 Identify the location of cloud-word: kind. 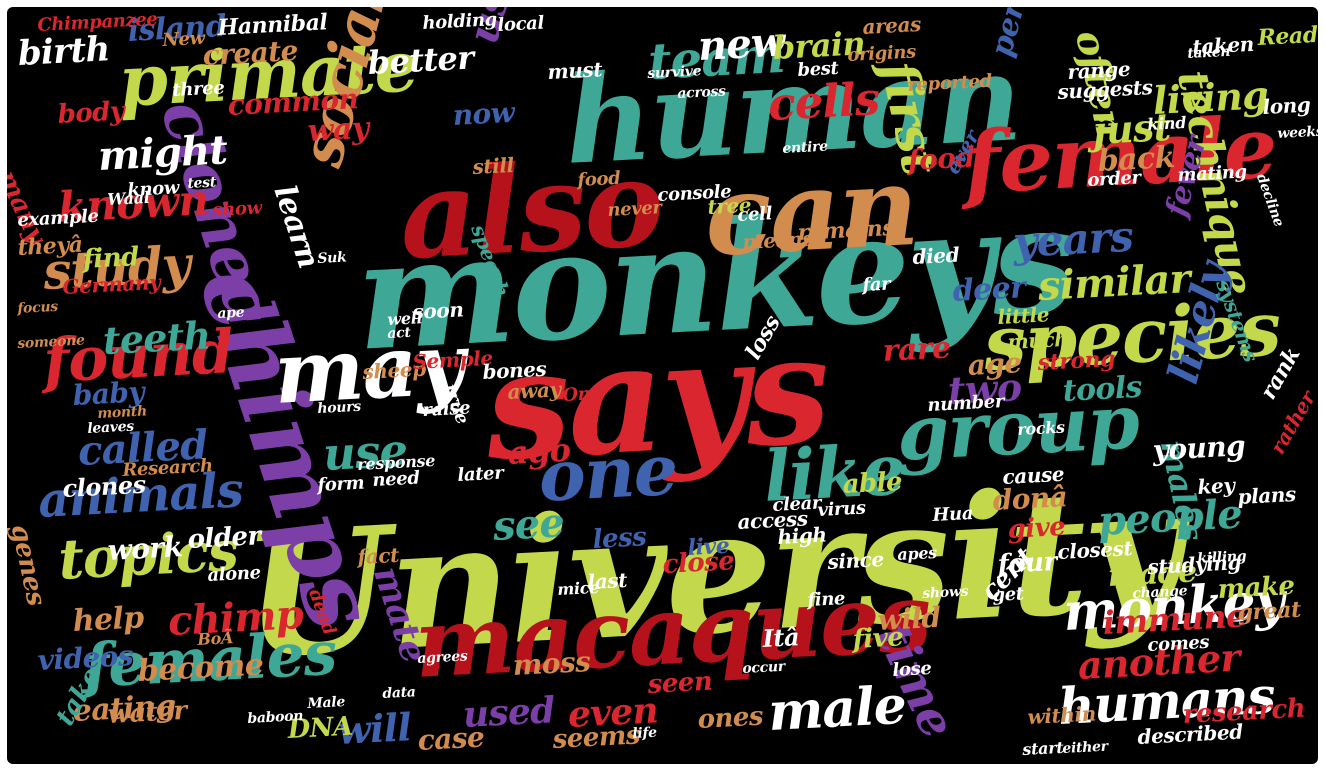
(1166, 123).